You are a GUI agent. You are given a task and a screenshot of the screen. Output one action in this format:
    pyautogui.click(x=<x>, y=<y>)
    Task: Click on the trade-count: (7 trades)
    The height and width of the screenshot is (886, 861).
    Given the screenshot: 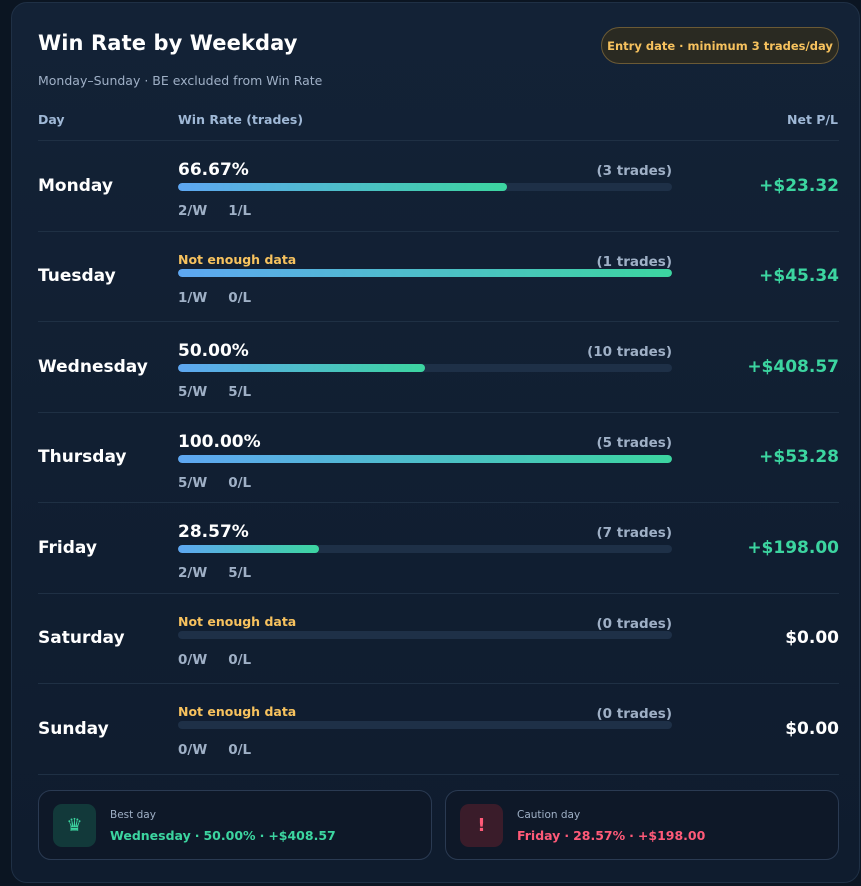 What is the action you would take?
    pyautogui.click(x=634, y=533)
    